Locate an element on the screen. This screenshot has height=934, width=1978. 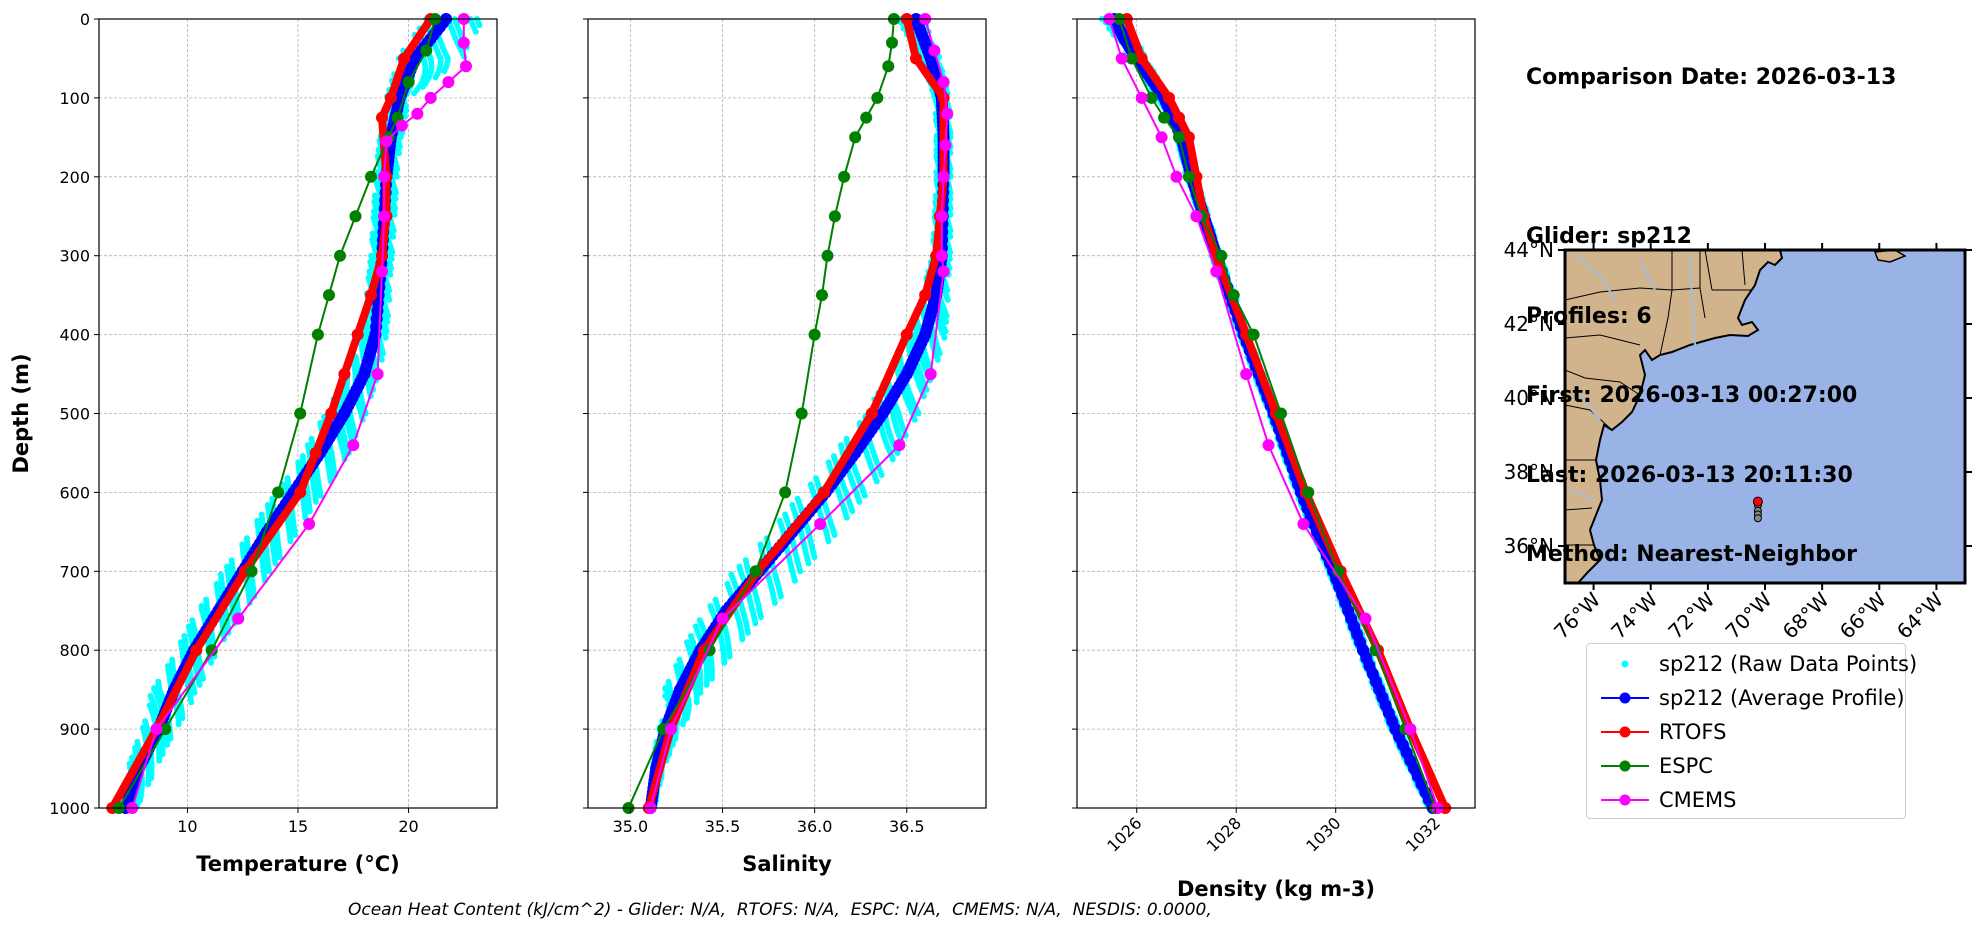
x-tick-label: 10 is located at coordinates (187, 826).